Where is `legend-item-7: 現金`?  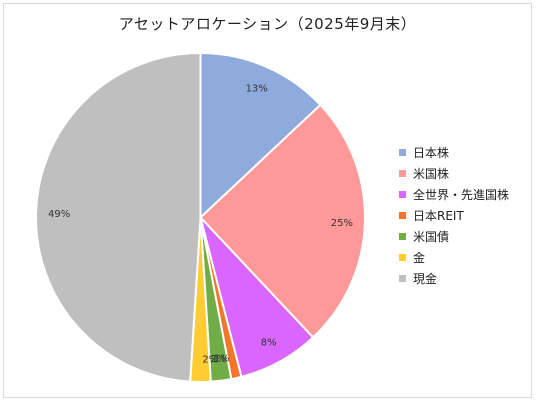 legend-item-7: 現金 is located at coordinates (464, 278).